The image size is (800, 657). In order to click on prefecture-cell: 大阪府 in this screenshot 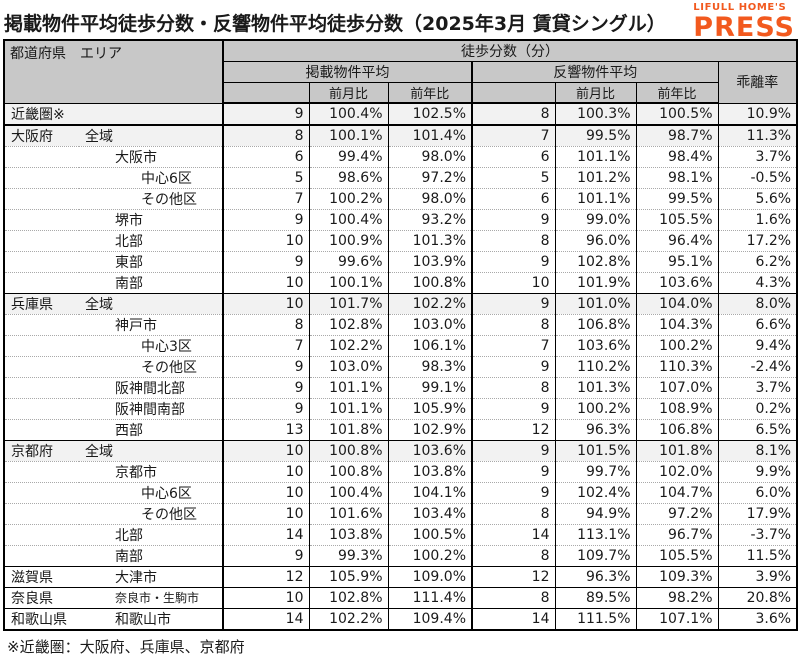, I will do `click(41, 134)`.